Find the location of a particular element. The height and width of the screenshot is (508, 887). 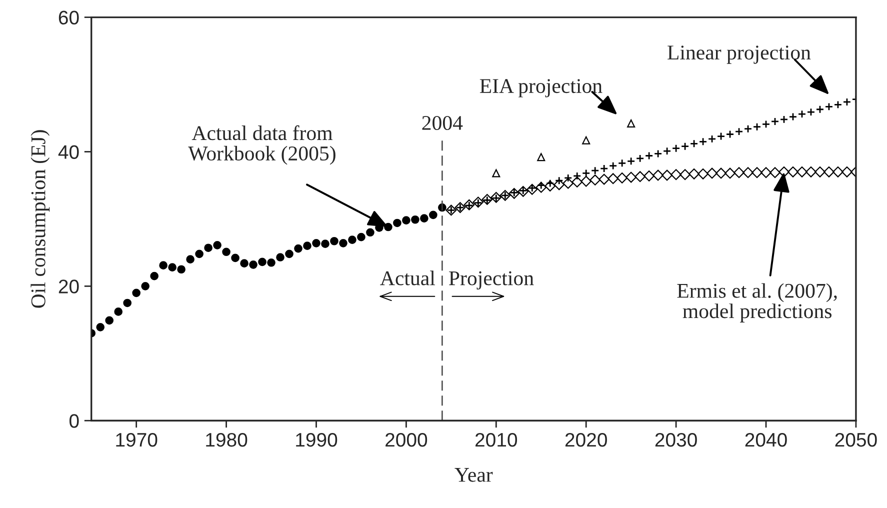

x-tick-label: 2010 is located at coordinates (497, 439).